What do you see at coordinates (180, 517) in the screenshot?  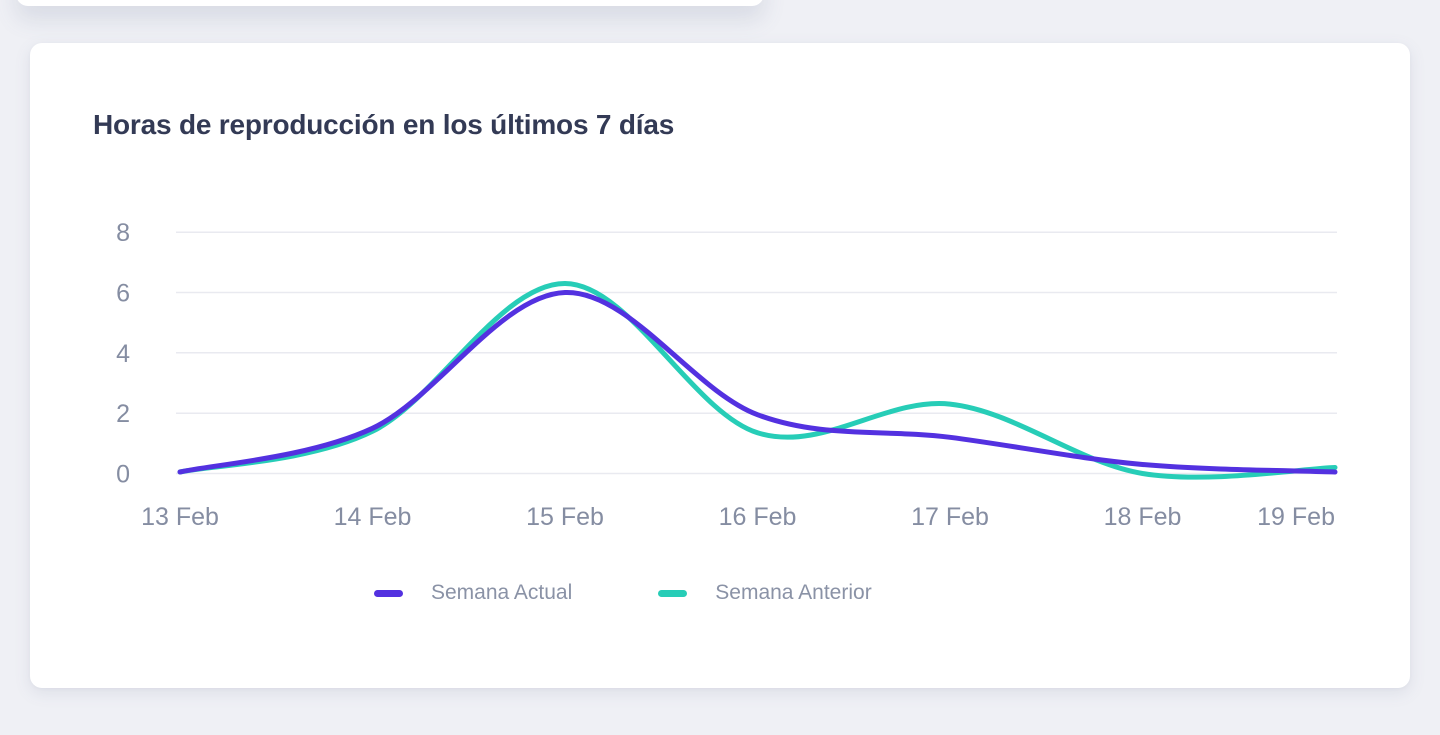 I see `x-axis-label: 13 Feb` at bounding box center [180, 517].